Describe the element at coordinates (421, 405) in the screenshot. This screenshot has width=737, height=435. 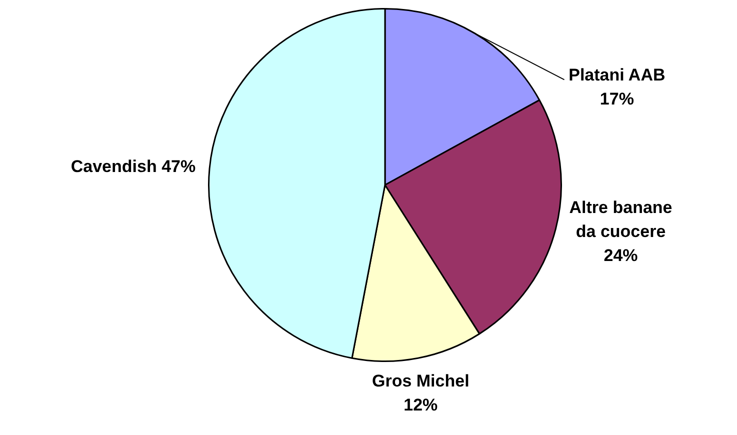
I see `data-label: 12%` at that location.